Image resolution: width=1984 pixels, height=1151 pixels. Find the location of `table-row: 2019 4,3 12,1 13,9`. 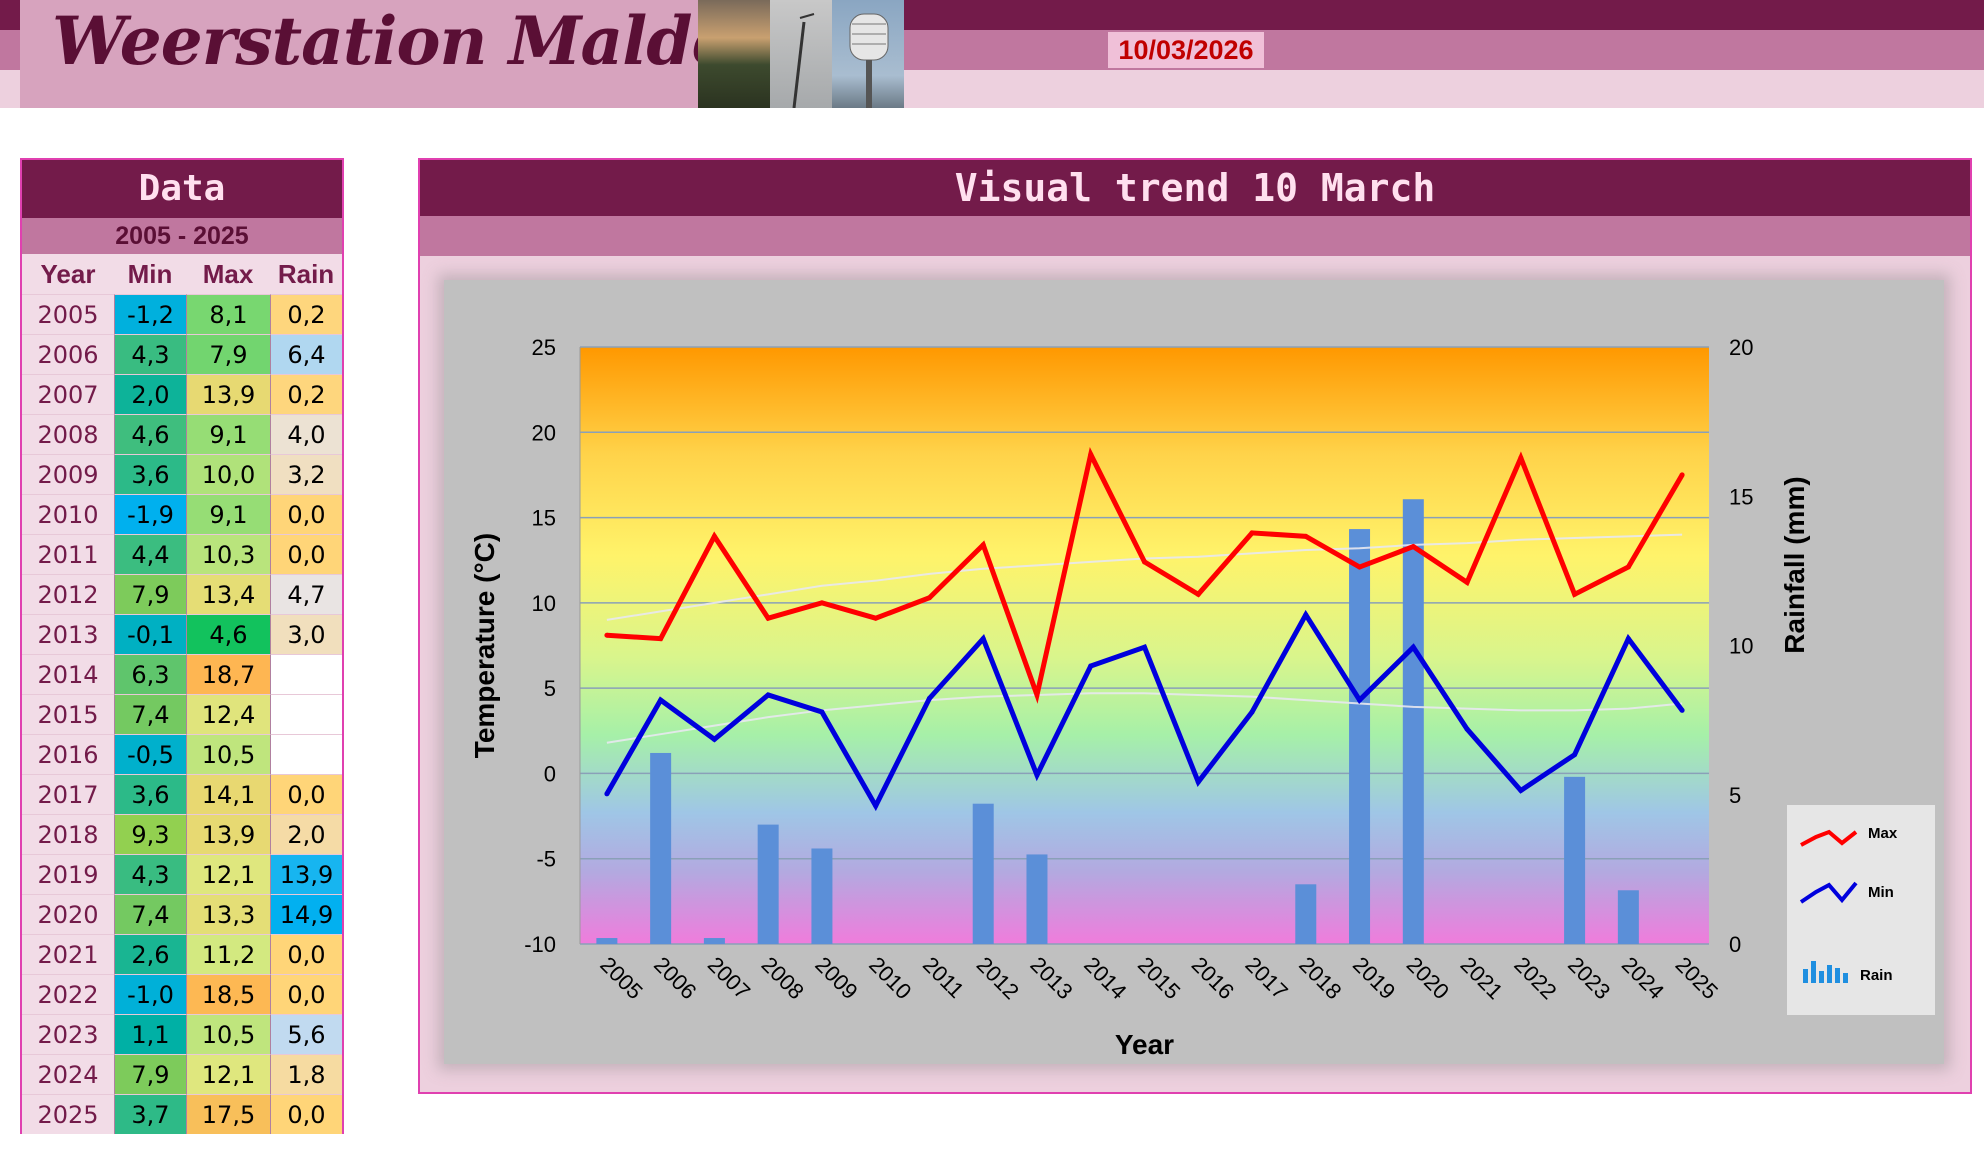

table-row: 2019 4,3 12,1 13,9 is located at coordinates (182, 874).